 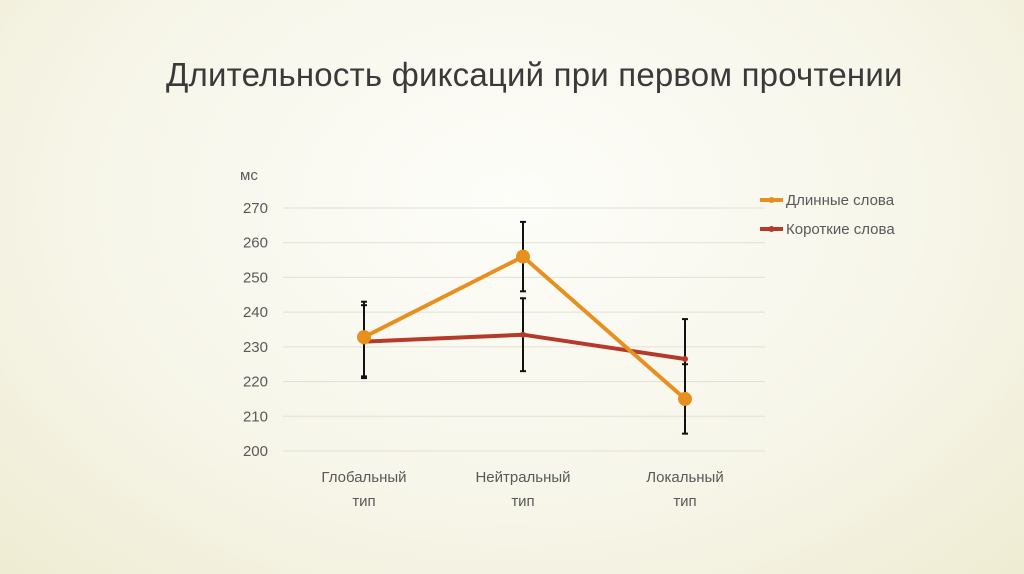 What do you see at coordinates (255, 382) in the screenshot?
I see `y-tick-label: 220` at bounding box center [255, 382].